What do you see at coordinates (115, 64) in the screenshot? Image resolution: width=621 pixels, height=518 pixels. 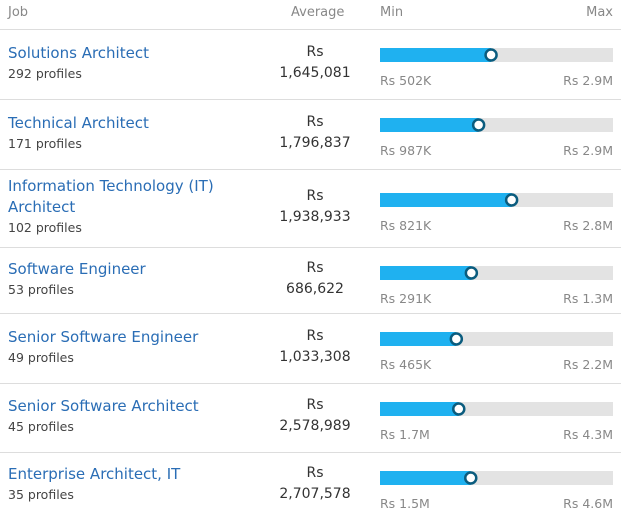 I see `job-cell: Solutions Architect 292 profiles` at bounding box center [115, 64].